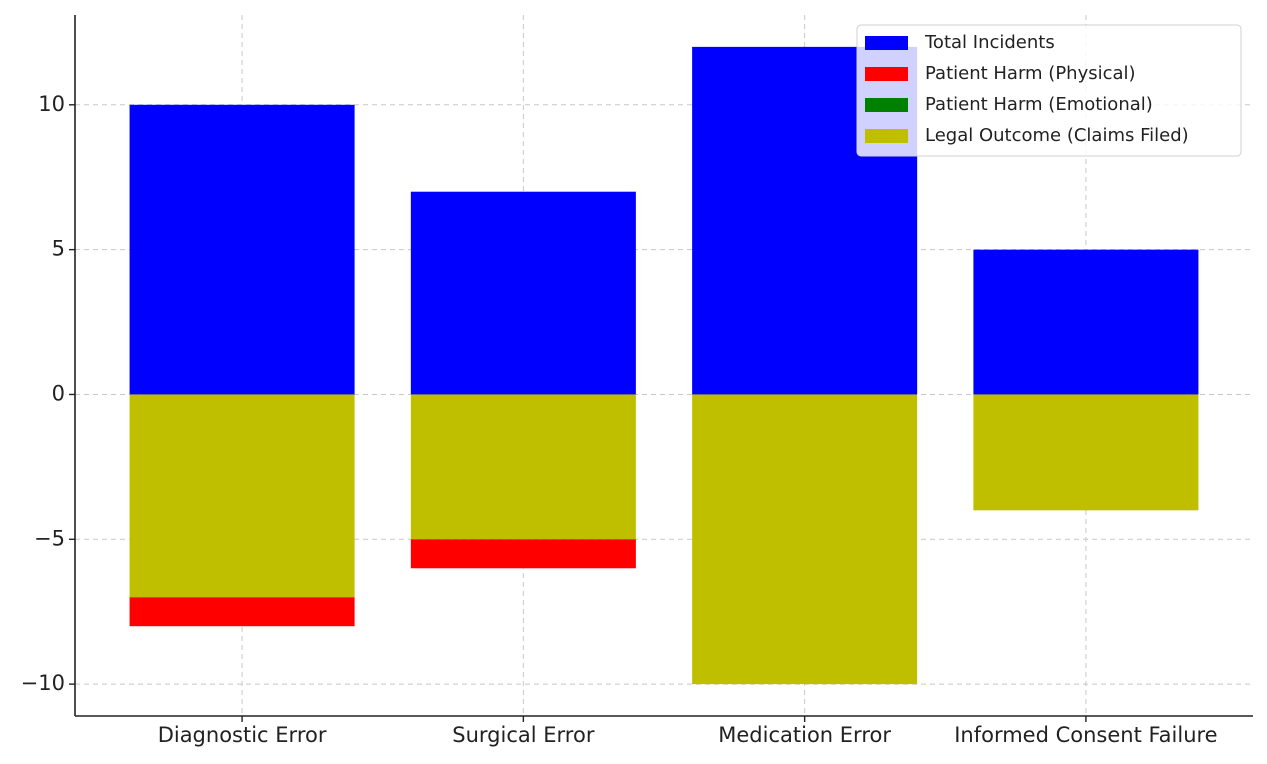 The height and width of the screenshot is (764, 1267). Describe the element at coordinates (51, 104) in the screenshot. I see `y-tick-label: 10` at that location.